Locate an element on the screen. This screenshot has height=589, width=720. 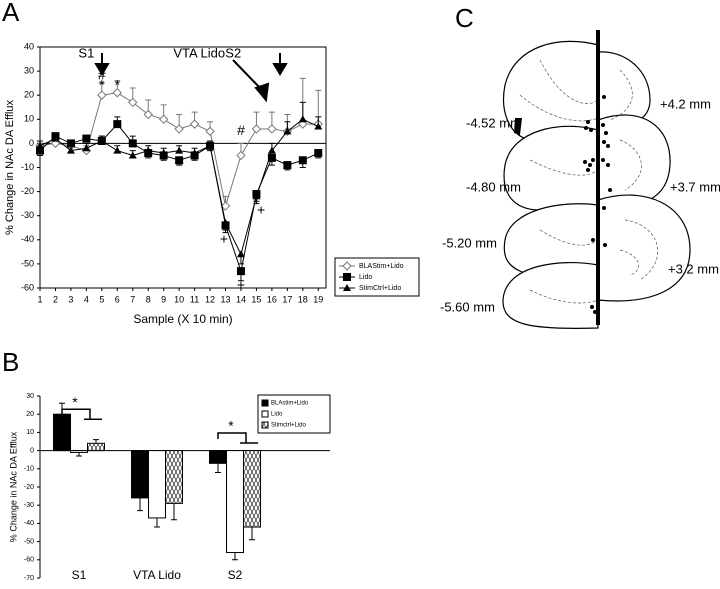
y-tick-label: -20 is located at coordinates (29, 487).